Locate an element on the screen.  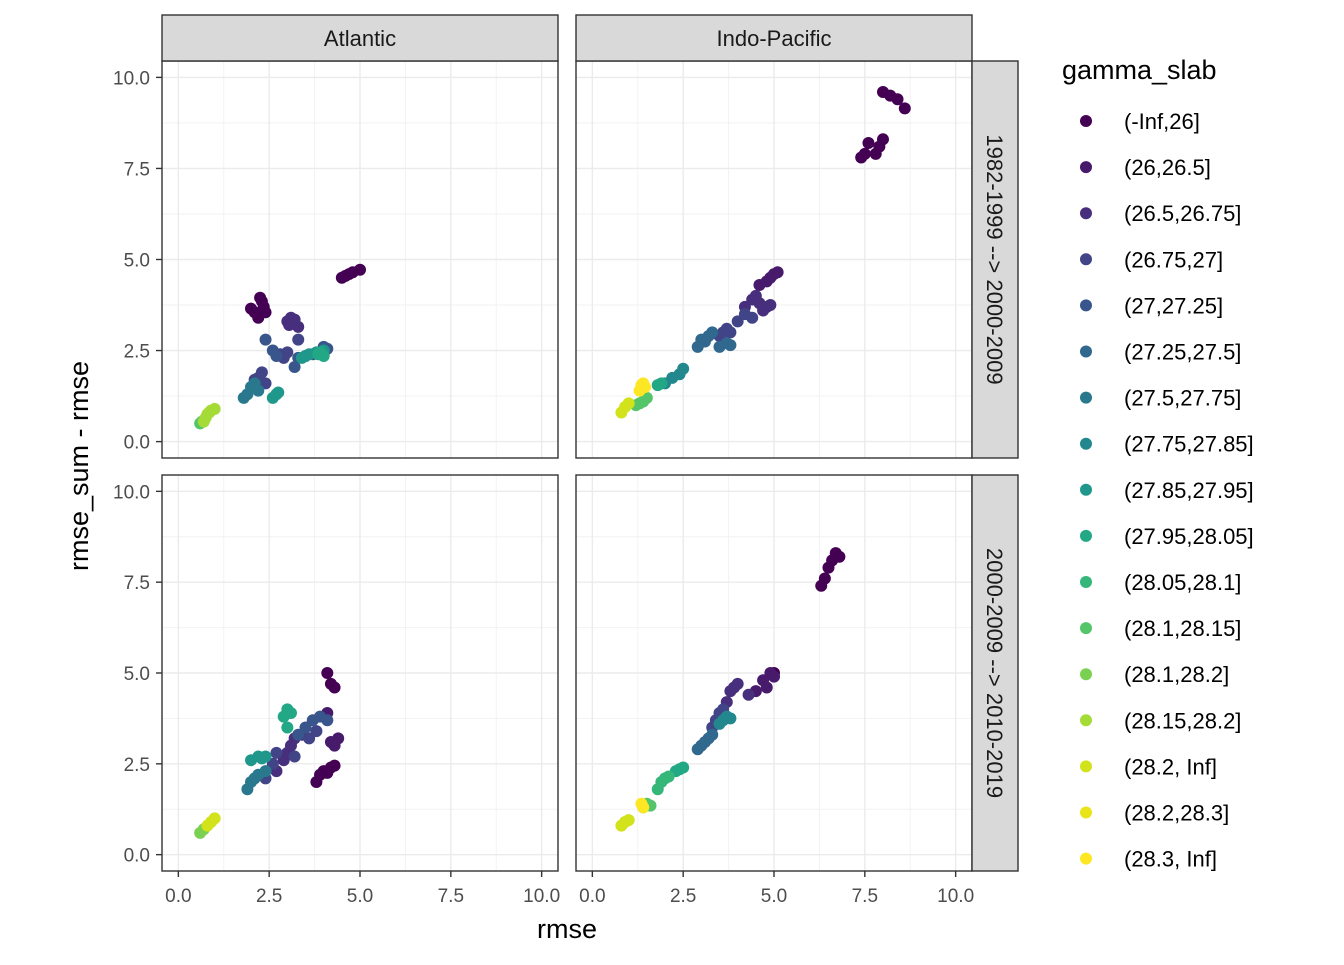
legend-label: (28.3, Inf] is located at coordinates (1170, 859).